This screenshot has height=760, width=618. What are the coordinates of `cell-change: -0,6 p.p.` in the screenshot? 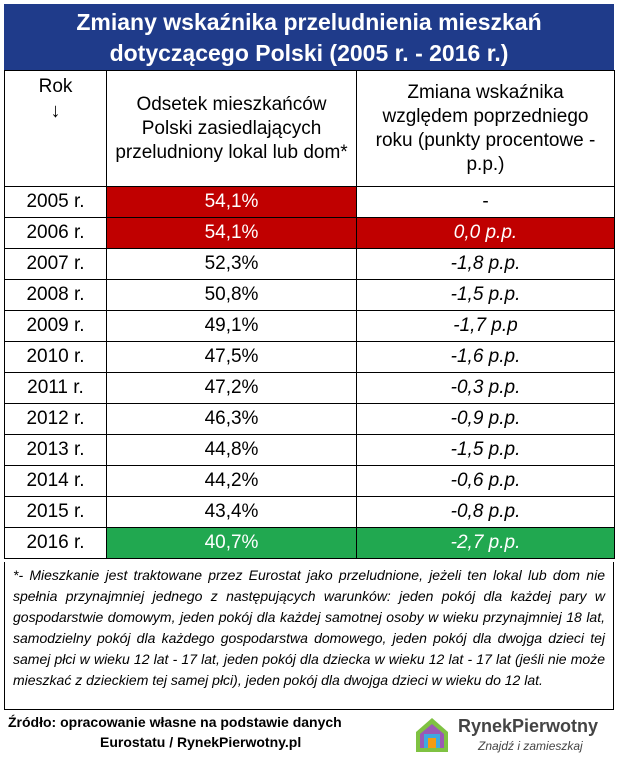 It's located at (485, 481).